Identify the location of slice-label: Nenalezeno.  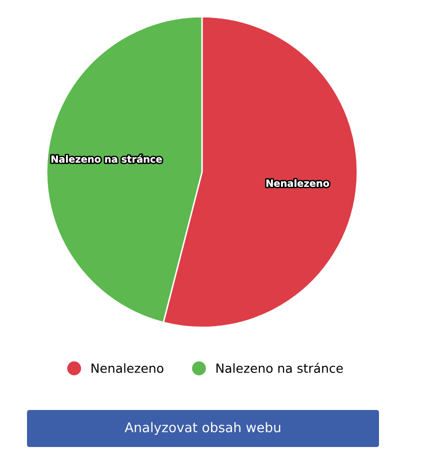
(298, 183).